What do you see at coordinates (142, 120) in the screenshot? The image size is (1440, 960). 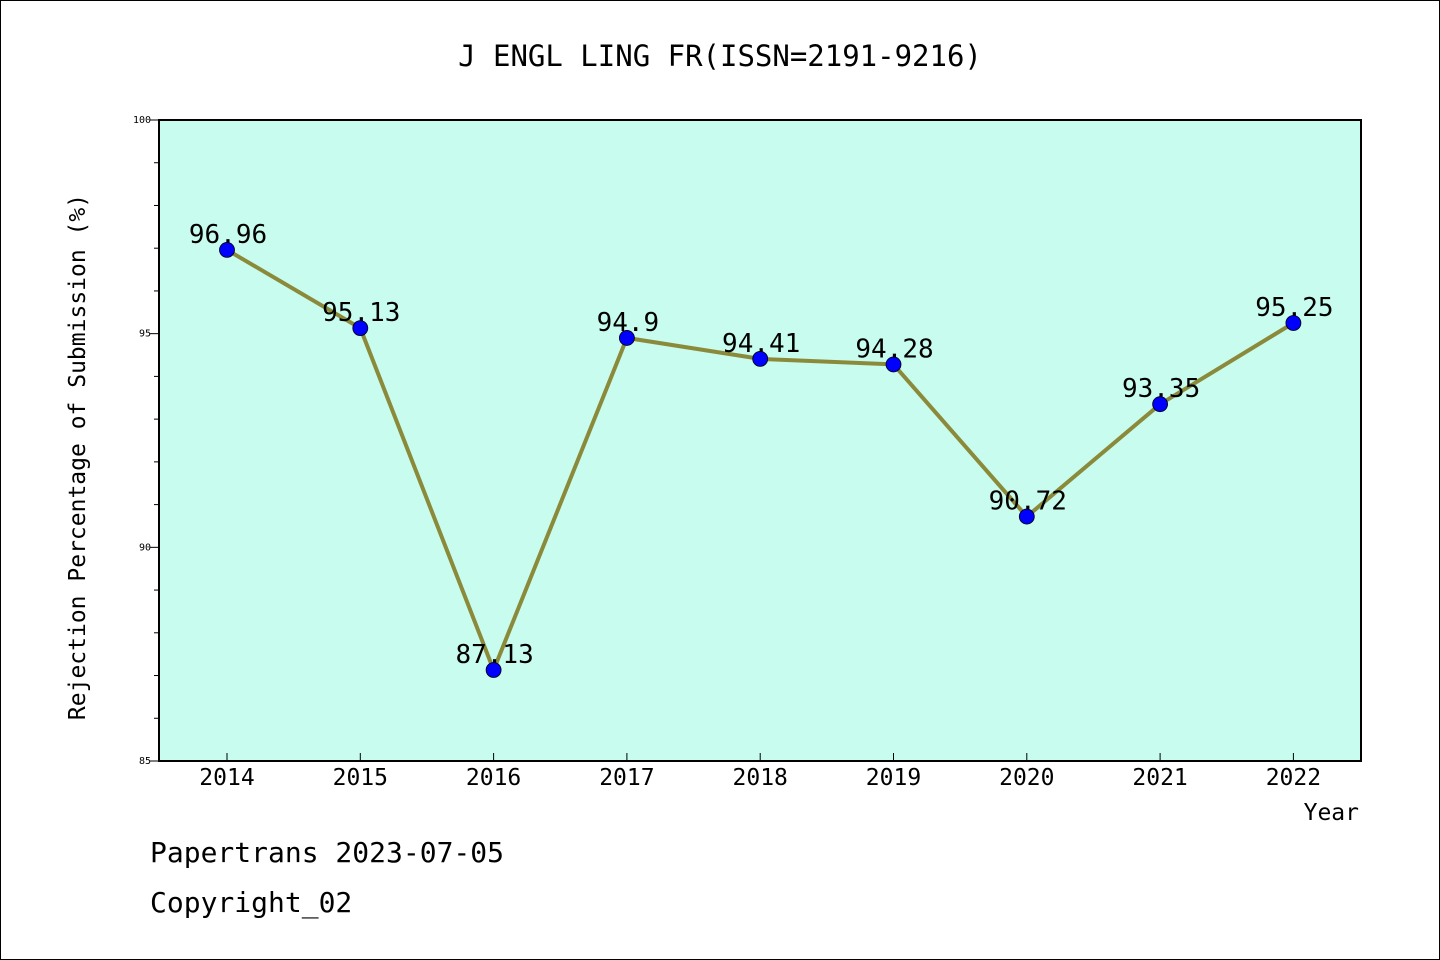 I see `y-tick-label: 100` at bounding box center [142, 120].